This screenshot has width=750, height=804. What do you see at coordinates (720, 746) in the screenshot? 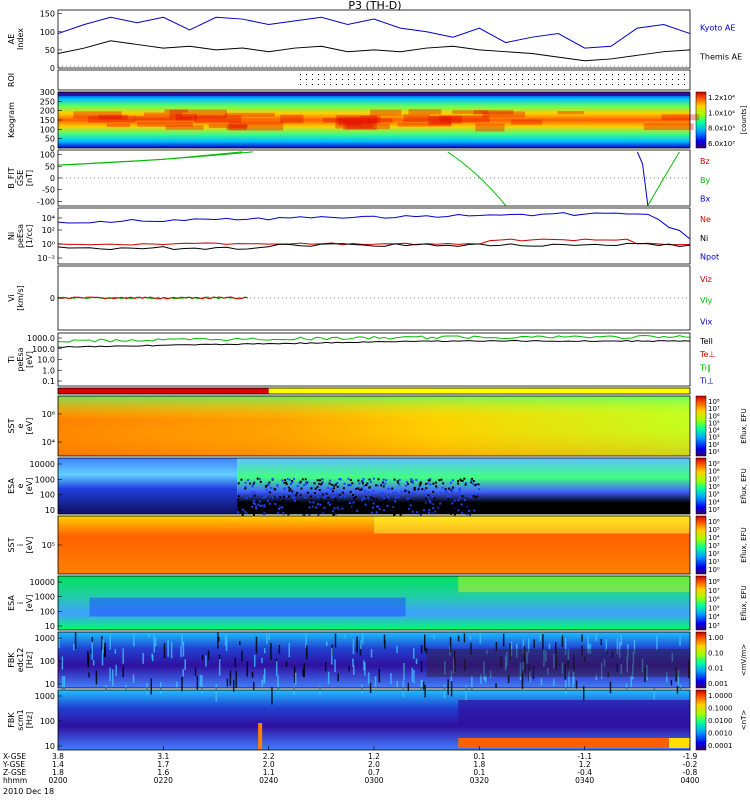
I see `colorbar-tick: 0.0001` at bounding box center [720, 746].